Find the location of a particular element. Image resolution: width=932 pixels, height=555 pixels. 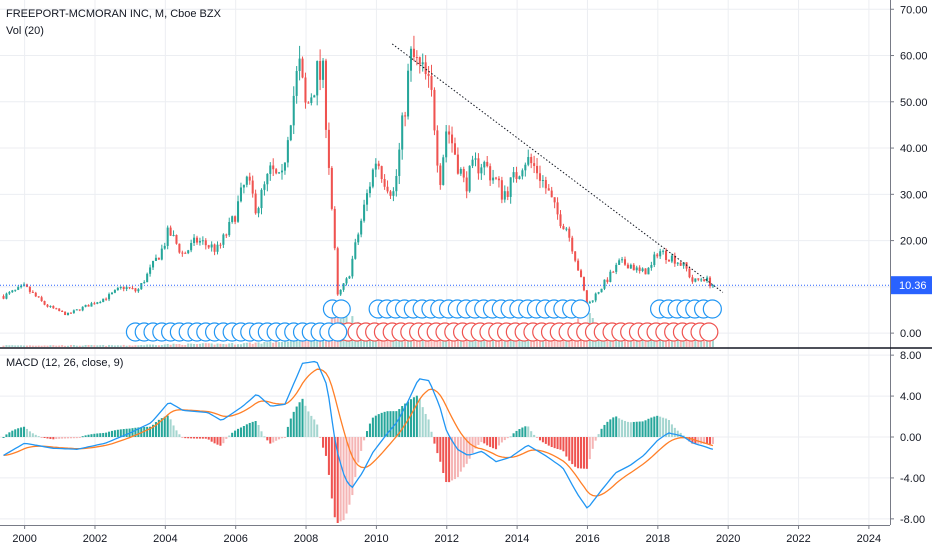

macd-tick-label: 8.00 is located at coordinates (910, 356).